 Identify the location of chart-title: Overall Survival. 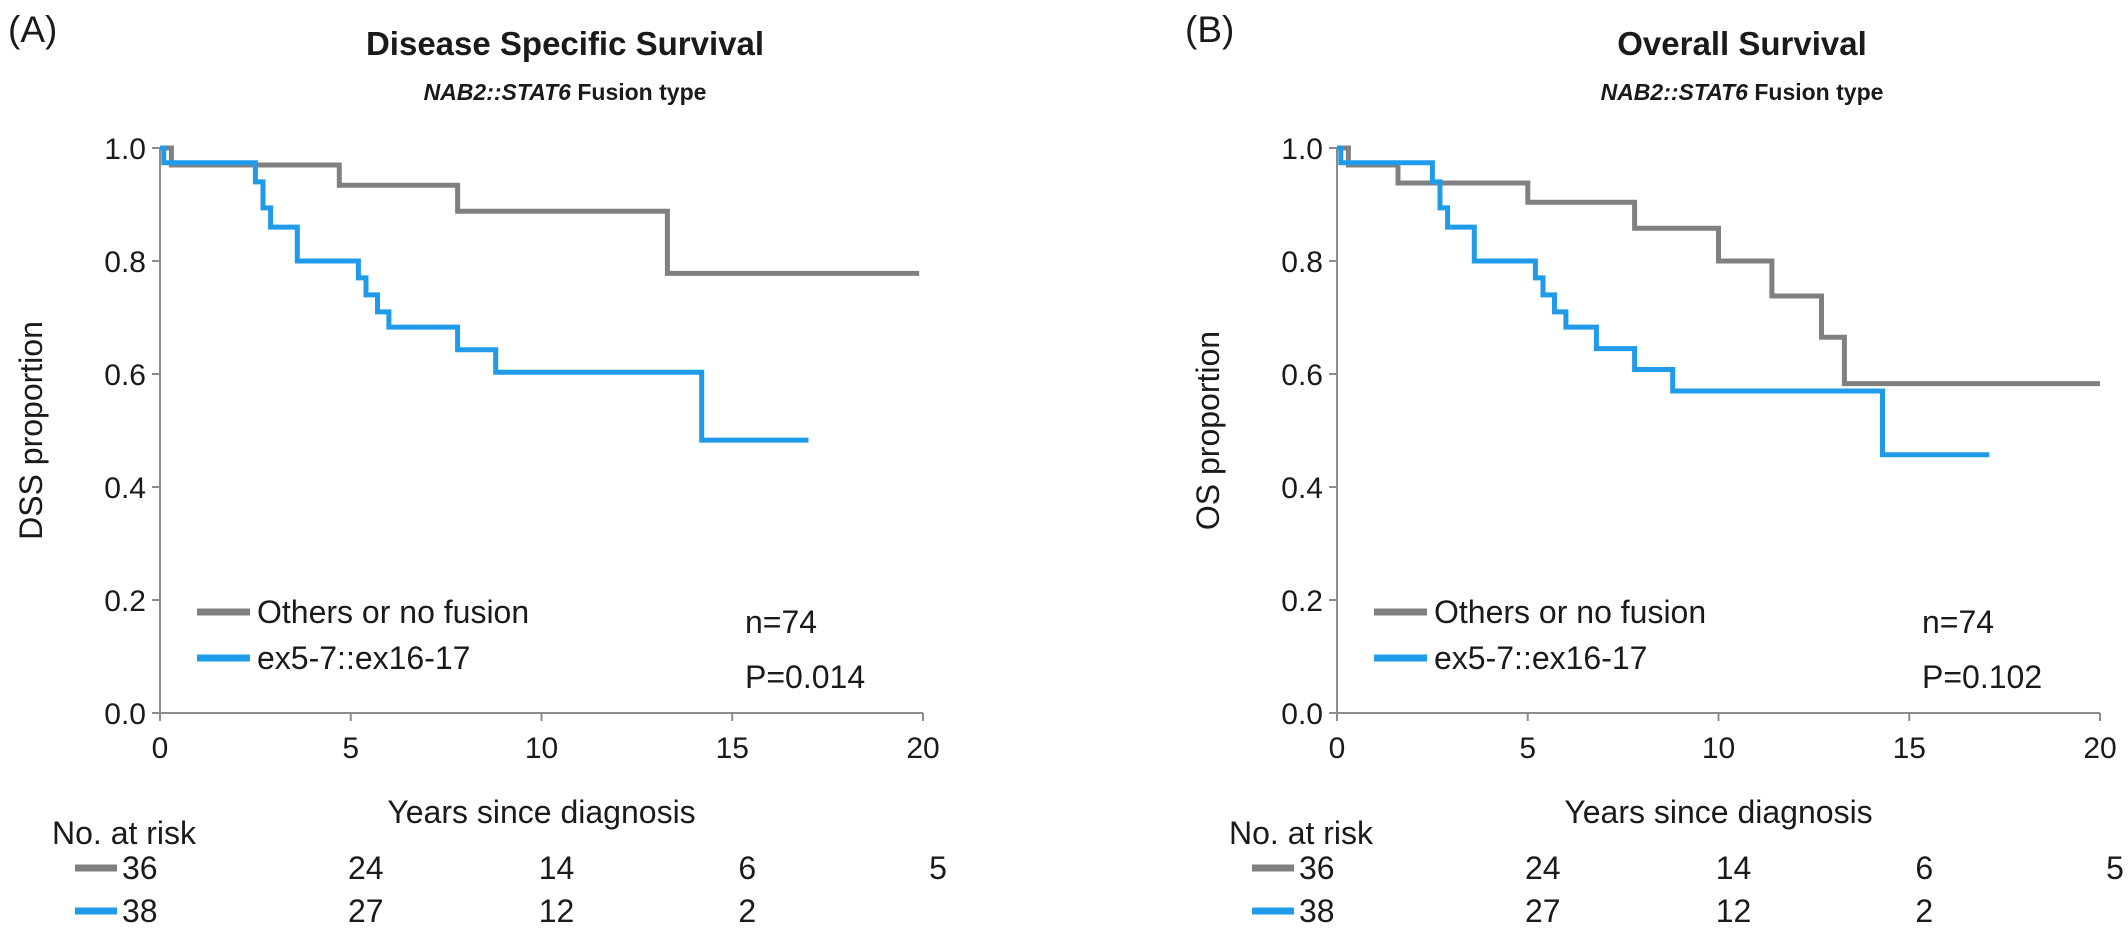
(1741, 43).